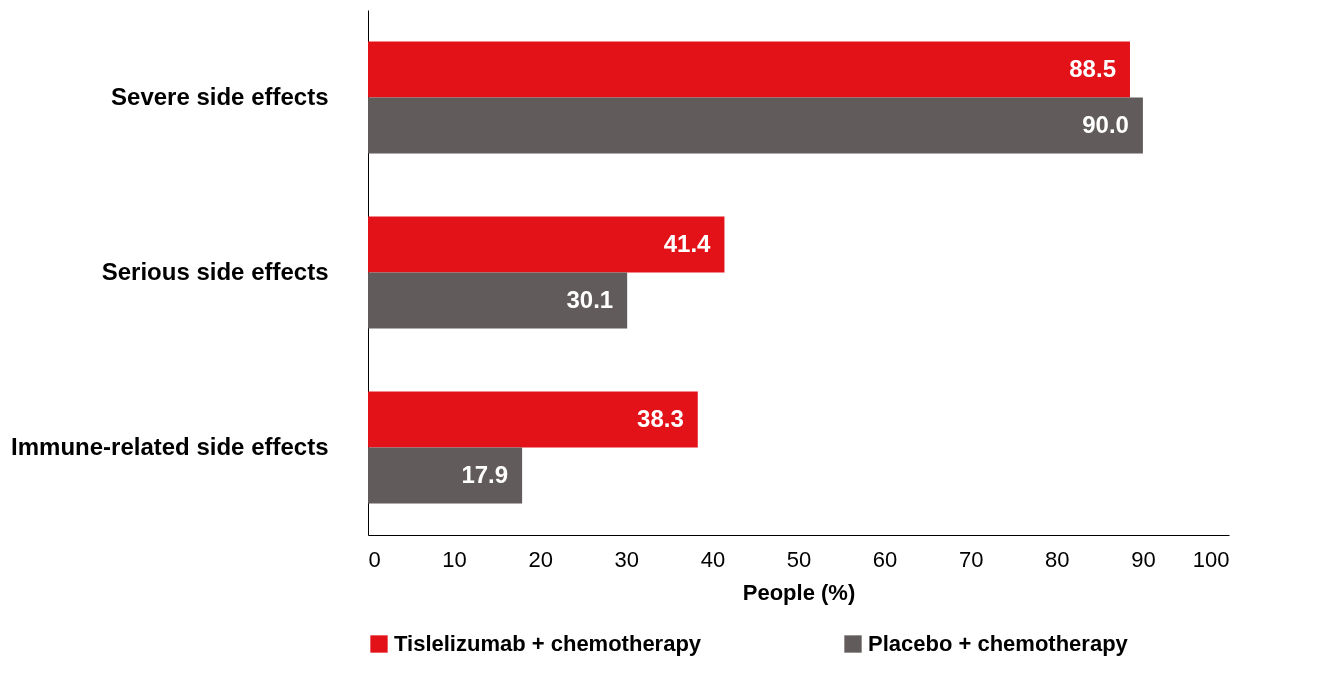 Image resolution: width=1337 pixels, height=698 pixels. I want to click on x-tick-label: 40, so click(713, 559).